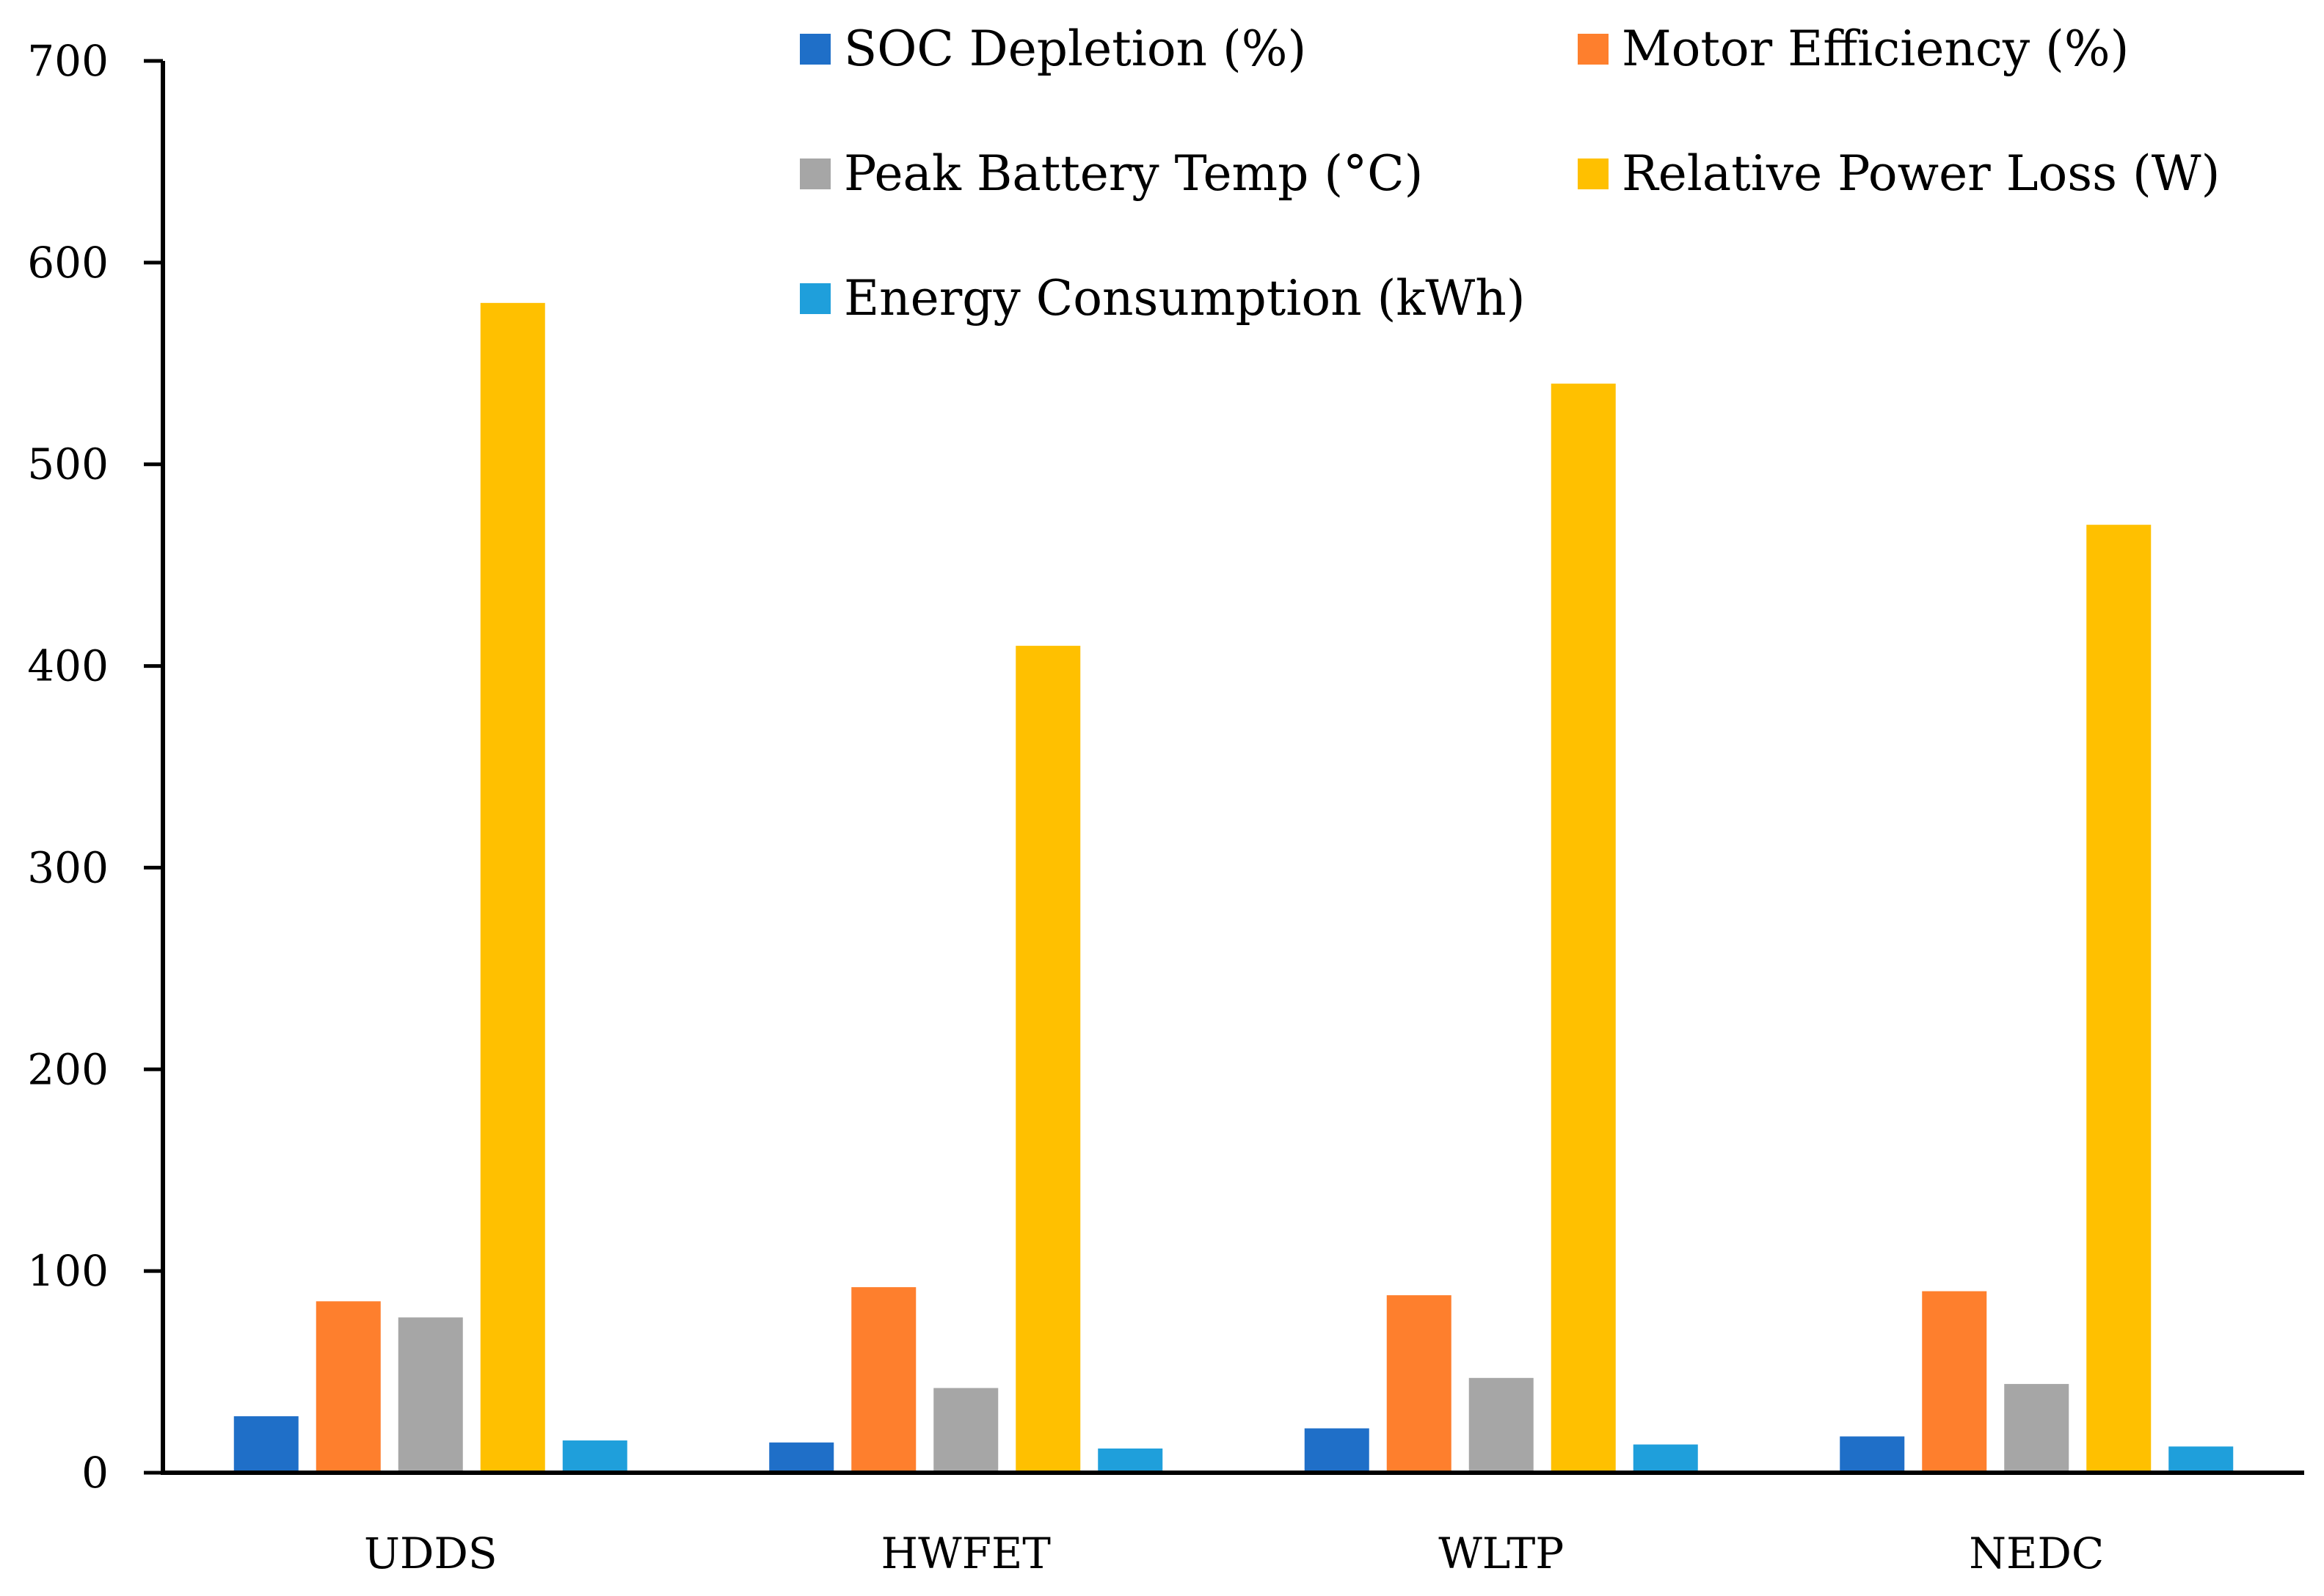 This screenshot has width=2324, height=1596. What do you see at coordinates (68, 263) in the screenshot?
I see `y-tick-label-600: 600` at bounding box center [68, 263].